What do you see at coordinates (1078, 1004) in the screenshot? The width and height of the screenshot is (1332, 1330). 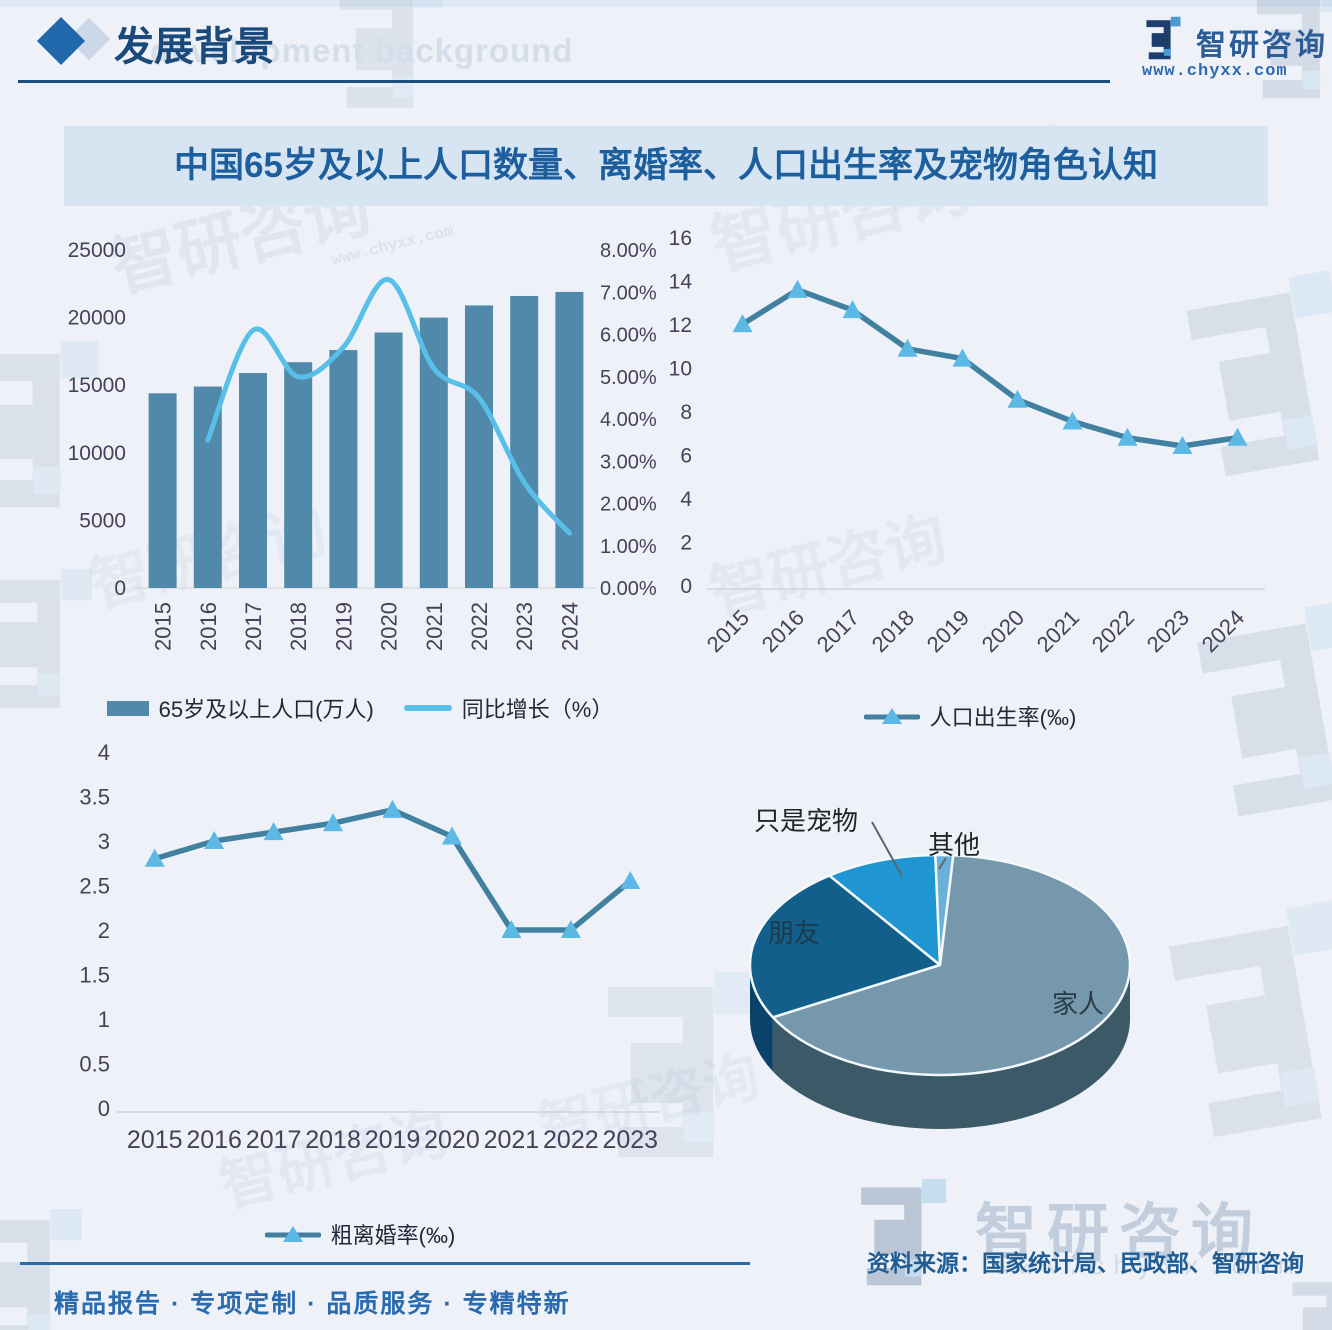 I see `svg-text: 家人` at bounding box center [1078, 1004].